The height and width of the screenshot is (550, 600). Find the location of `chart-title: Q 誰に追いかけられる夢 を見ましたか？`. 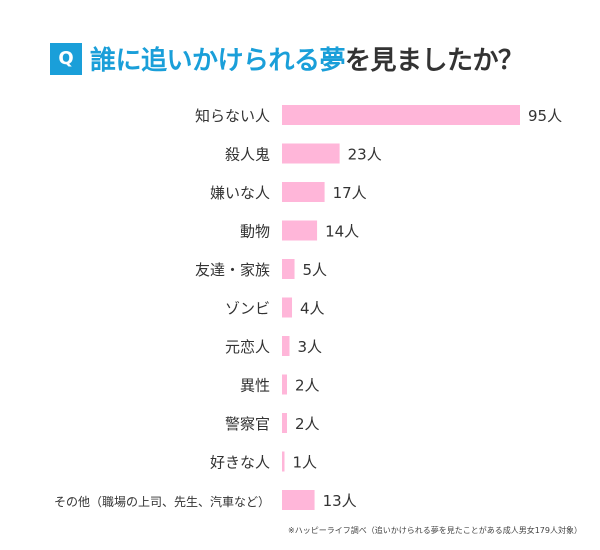

chart-title: Q 誰に追いかけられる夢 を見ましたか？ is located at coordinates (287, 58).